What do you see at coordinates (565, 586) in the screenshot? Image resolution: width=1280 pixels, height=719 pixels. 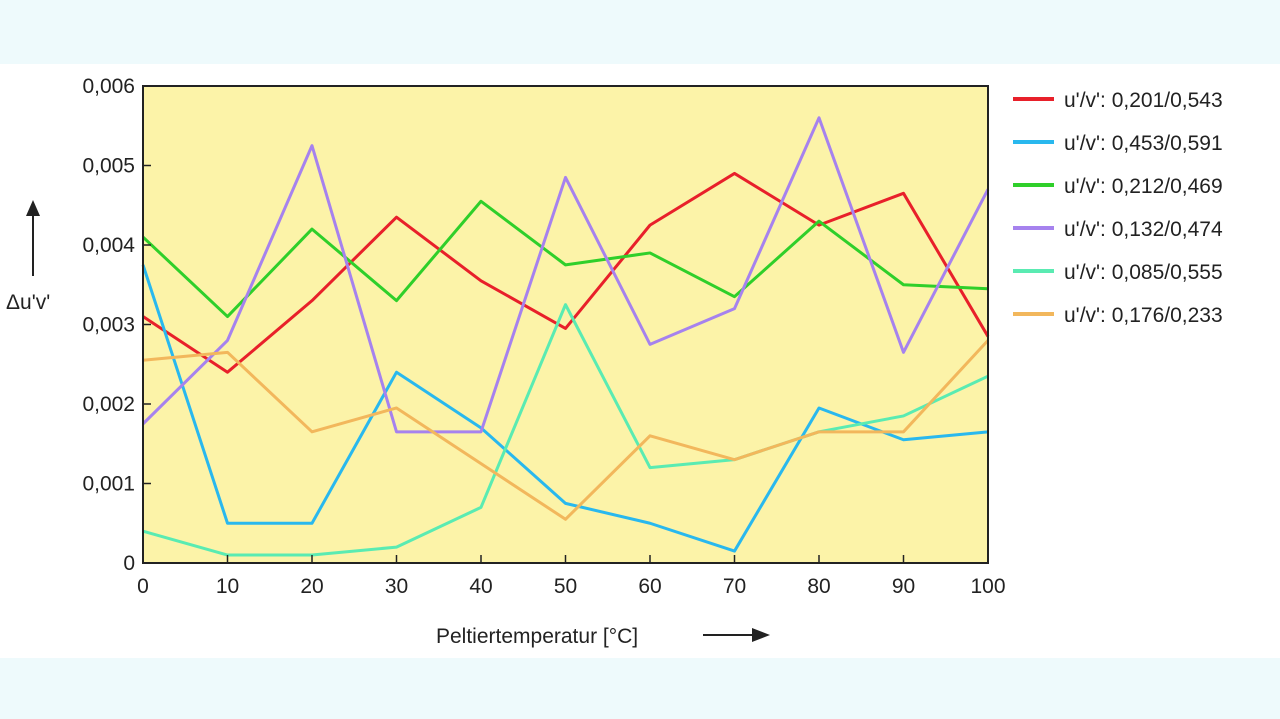 I see `x-tick-label: 50` at bounding box center [565, 586].